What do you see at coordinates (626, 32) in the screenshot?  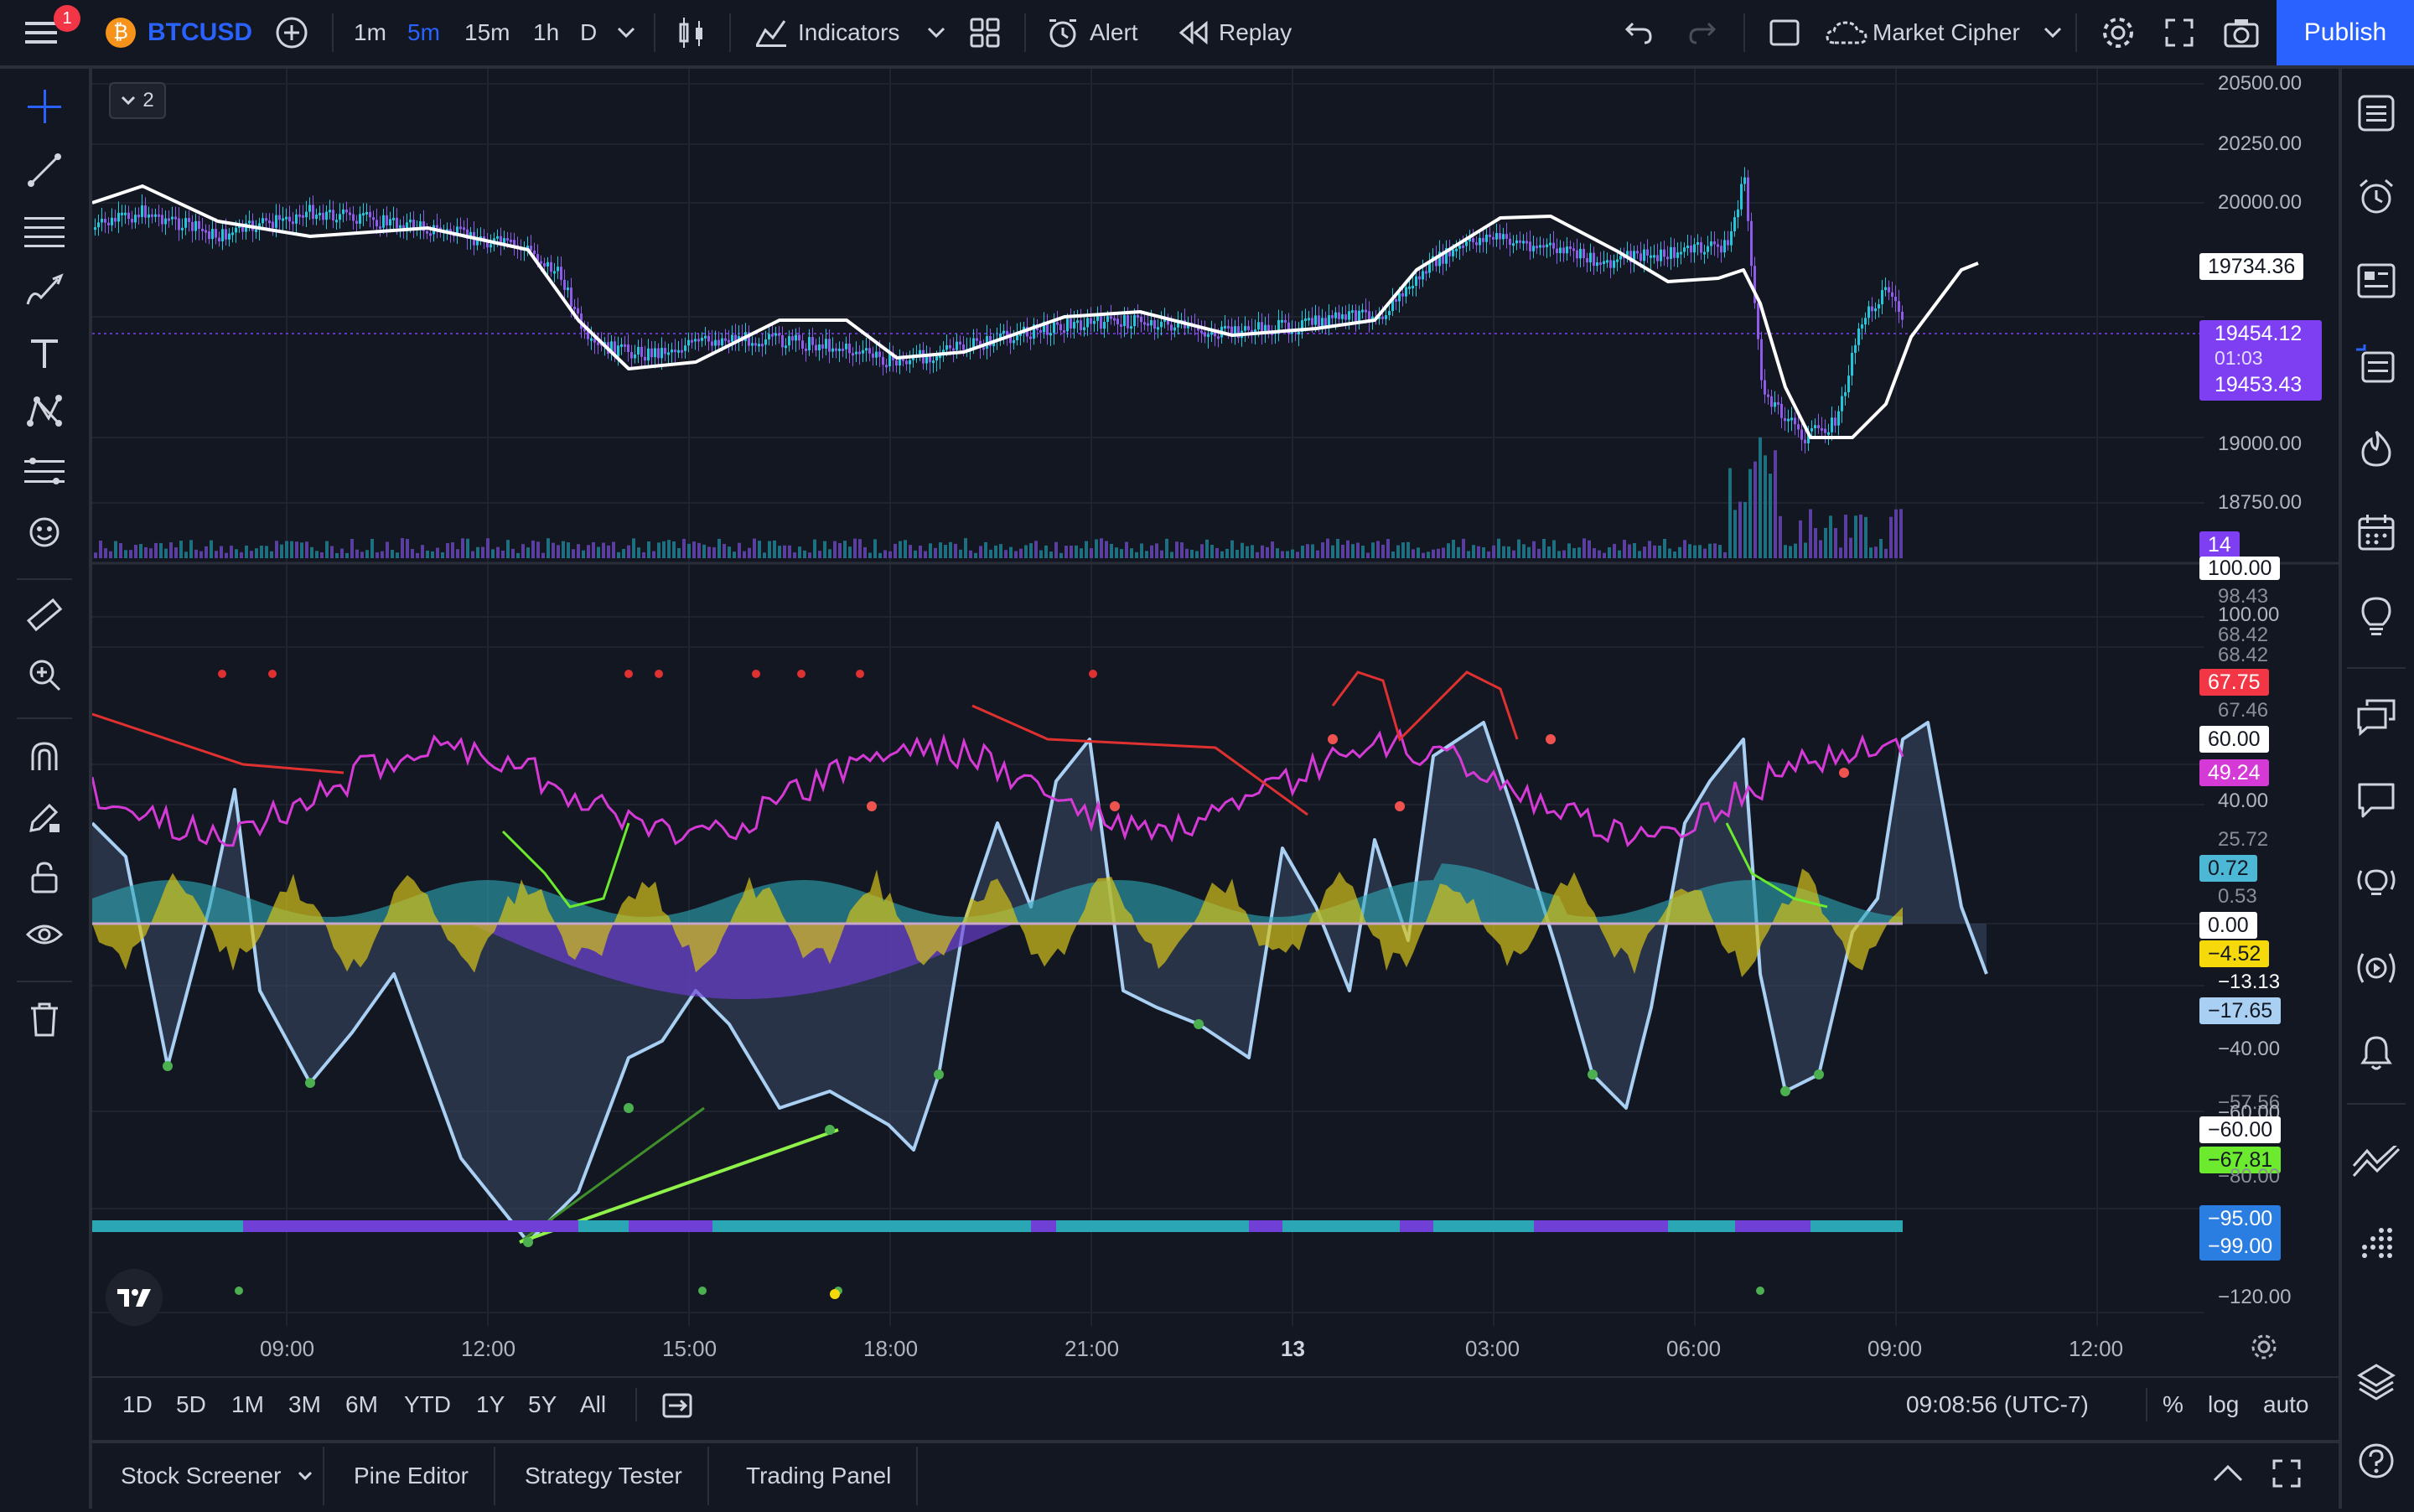 I see `timeframe-dropdown` at bounding box center [626, 32].